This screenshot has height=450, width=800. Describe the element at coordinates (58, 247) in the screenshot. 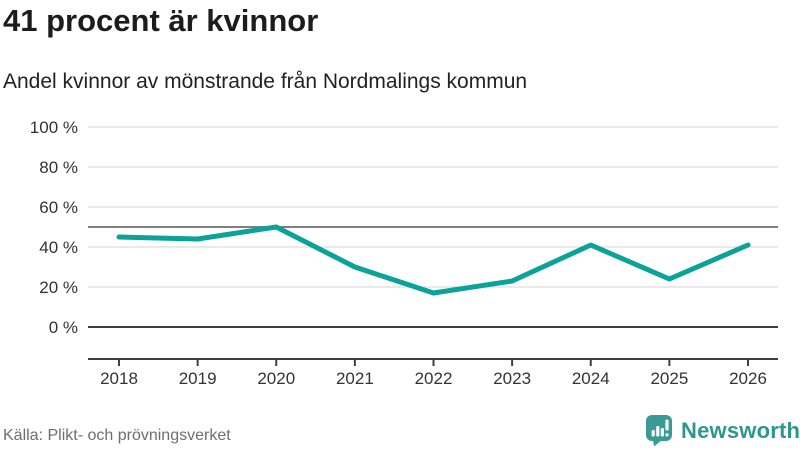

I see `y-tick-label: 40 %` at that location.